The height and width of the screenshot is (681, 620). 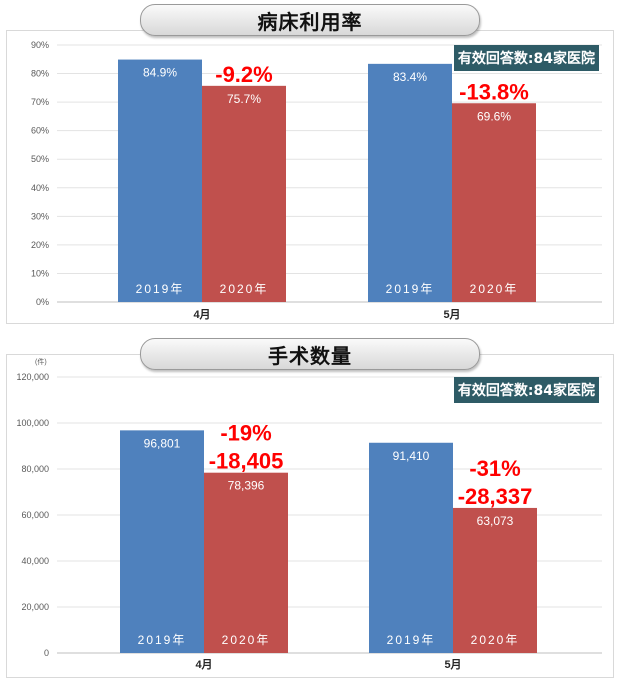 I want to click on change-annotation: -9.2%, so click(x=243, y=74).